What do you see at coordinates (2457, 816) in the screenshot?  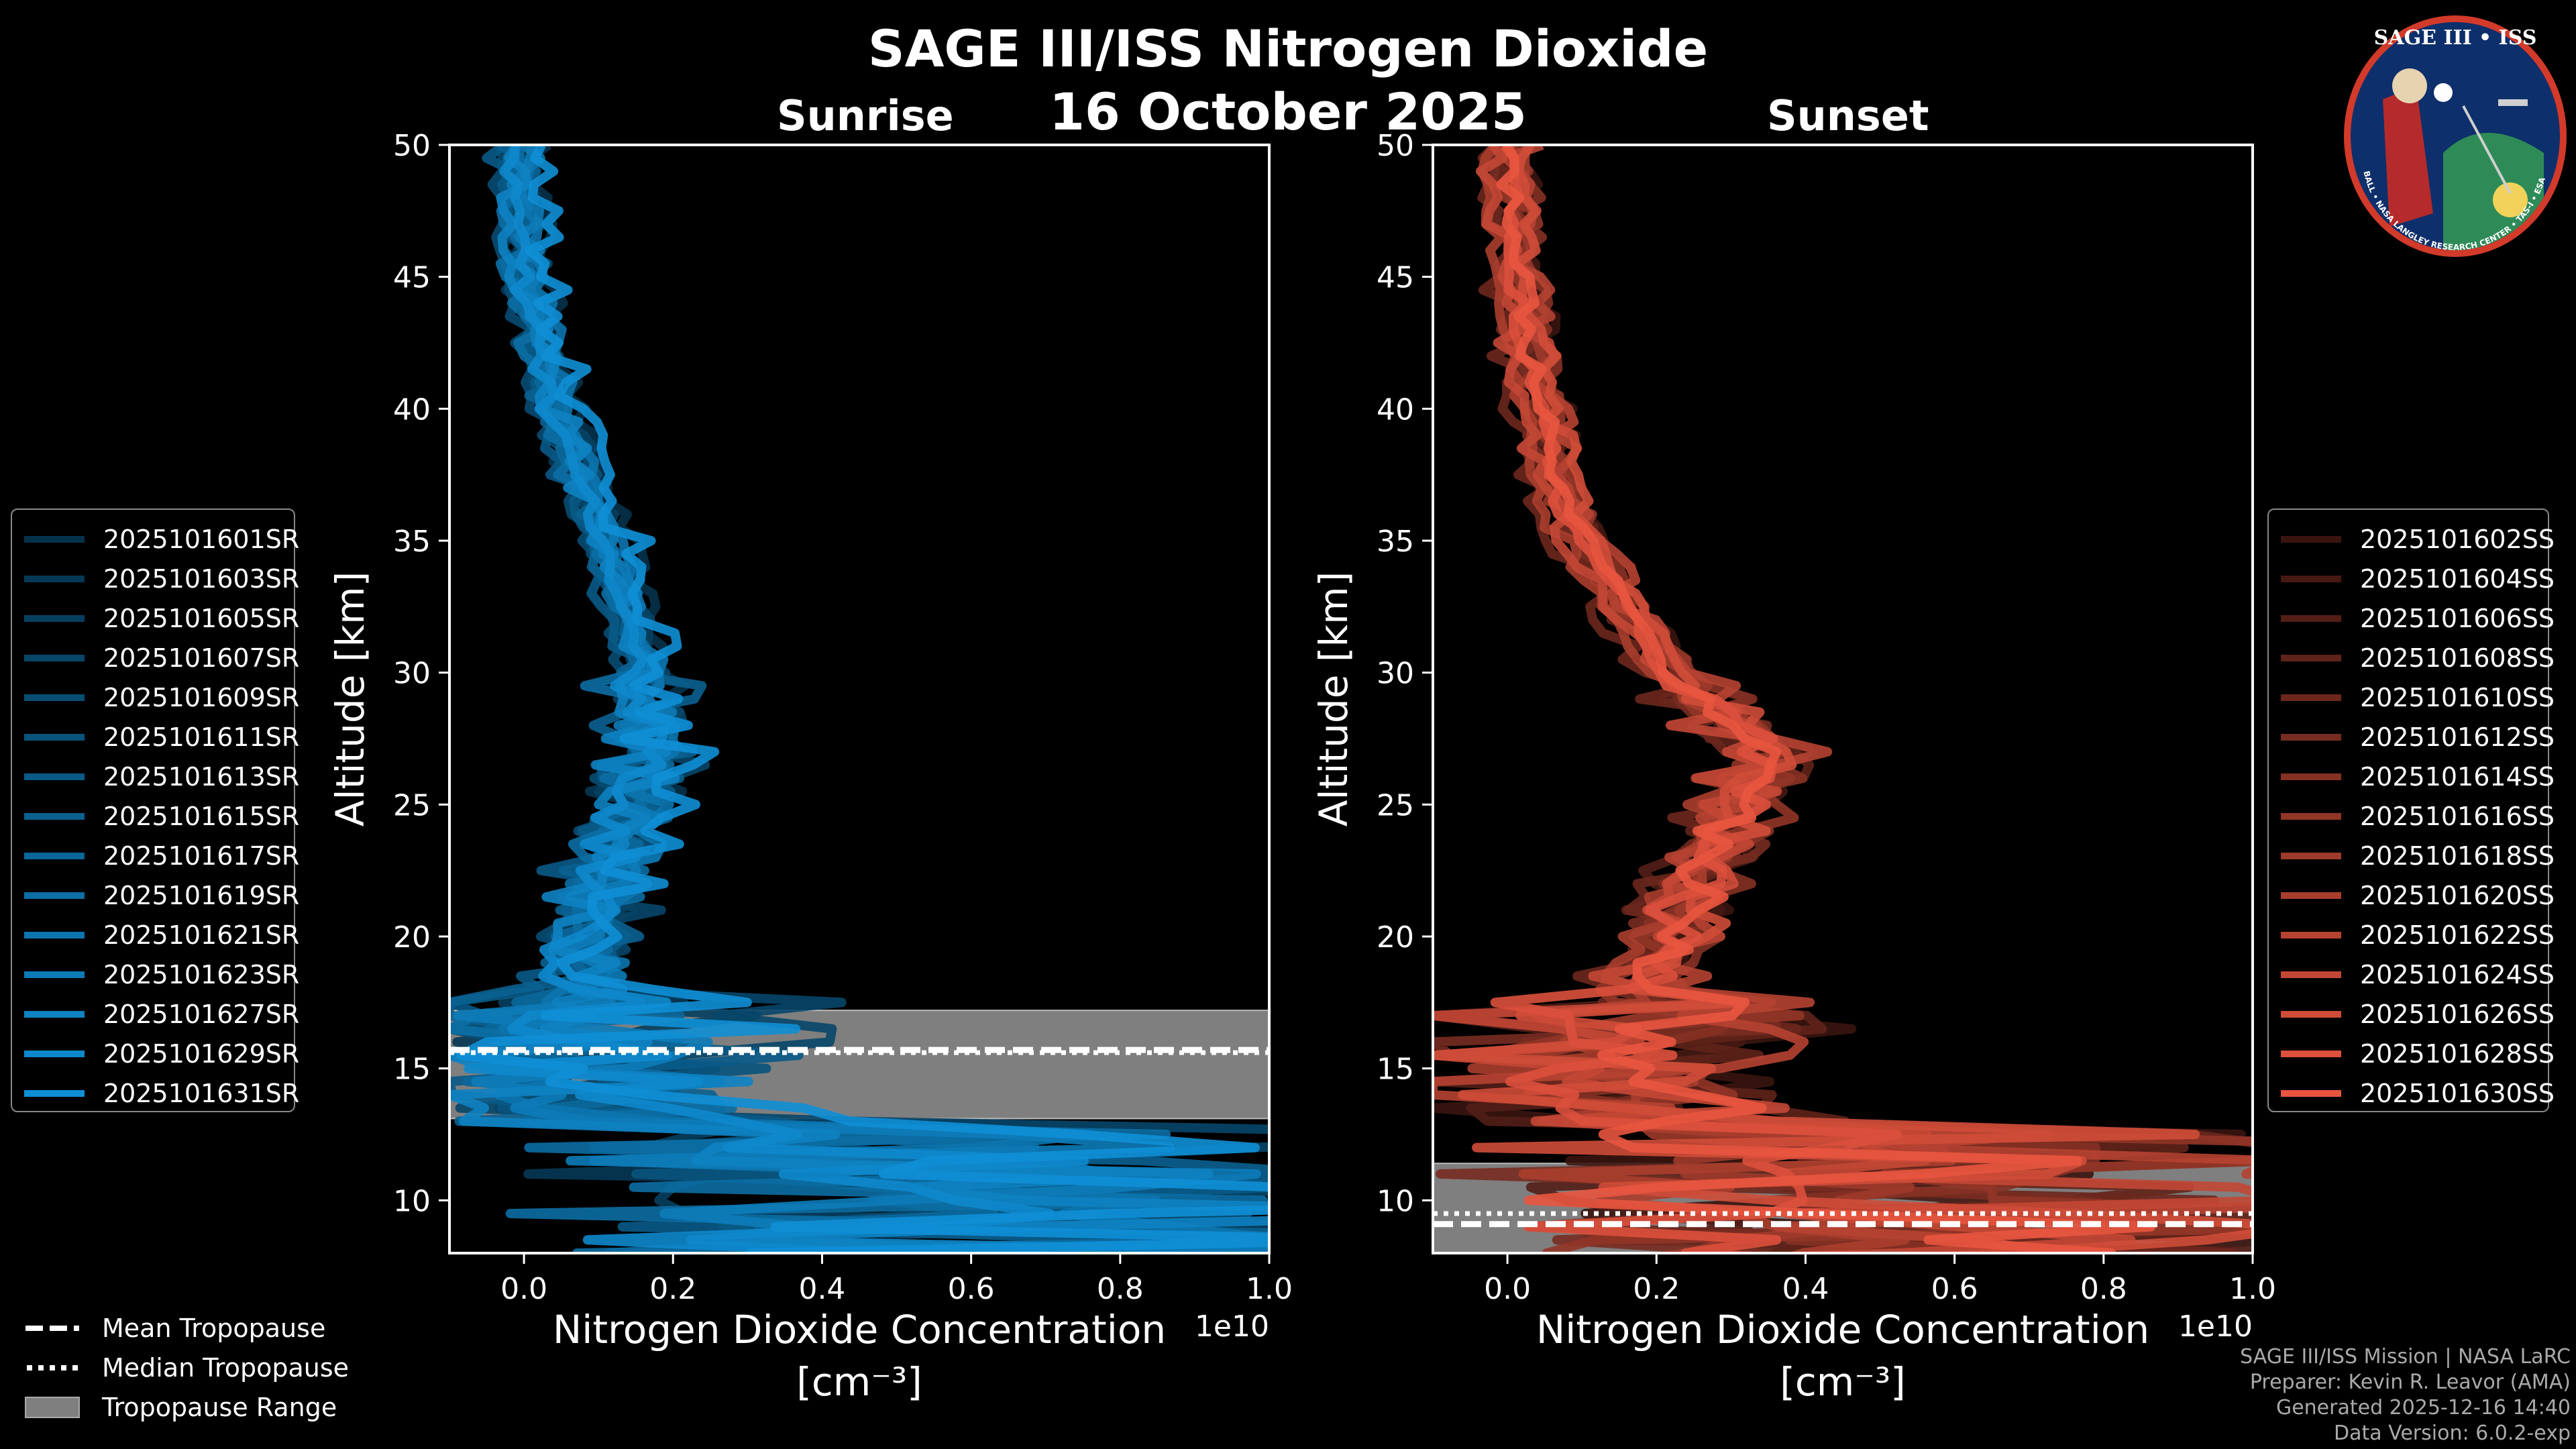 I see `legend-label: 2025101616SS` at bounding box center [2457, 816].